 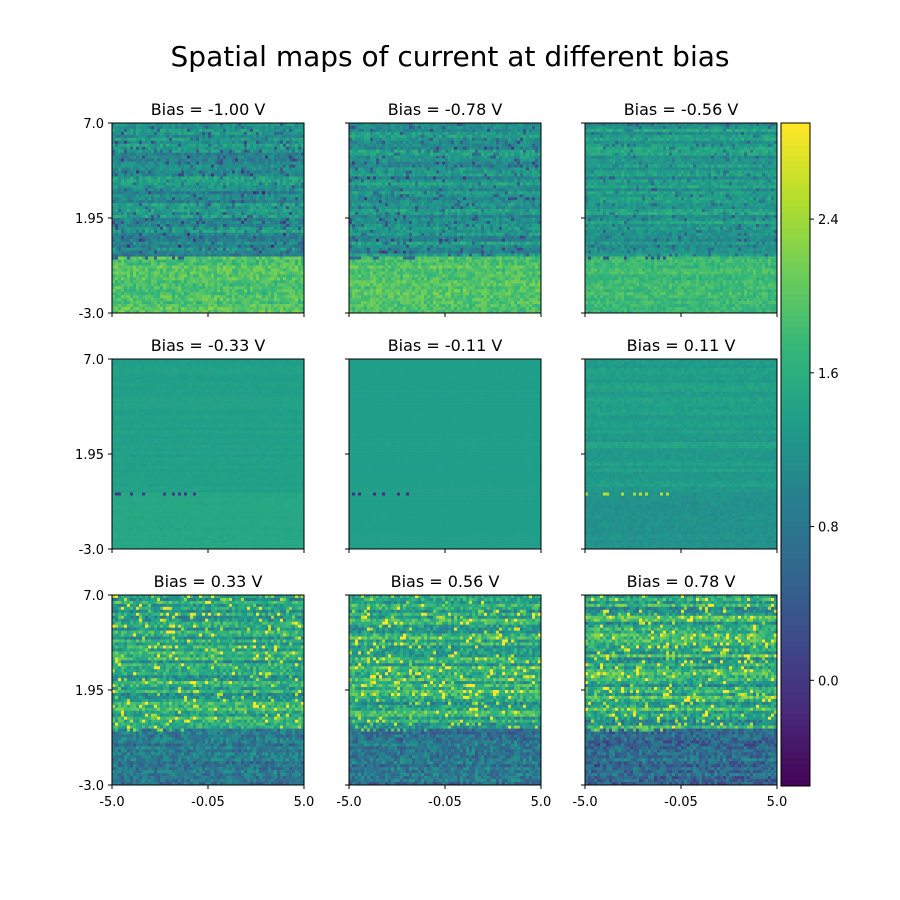 I want to click on colorbar-tick-label: 2.4, so click(x=828, y=220).